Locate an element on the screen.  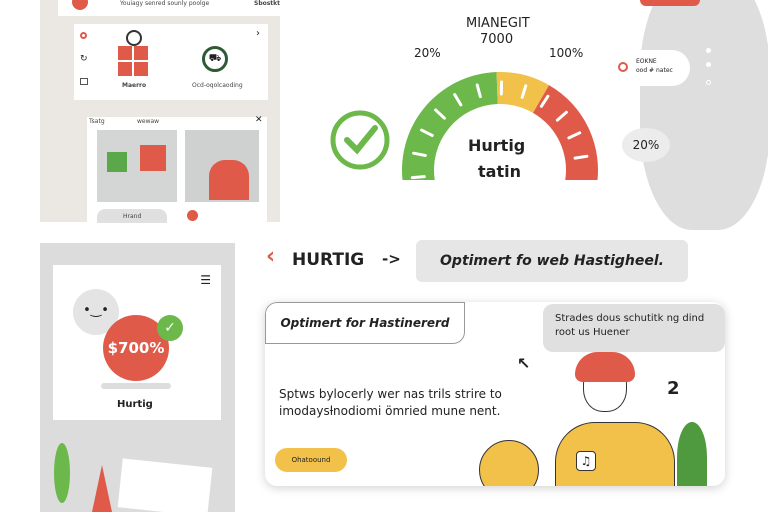
chevron-right-icon: › is located at coordinates (258, 33).